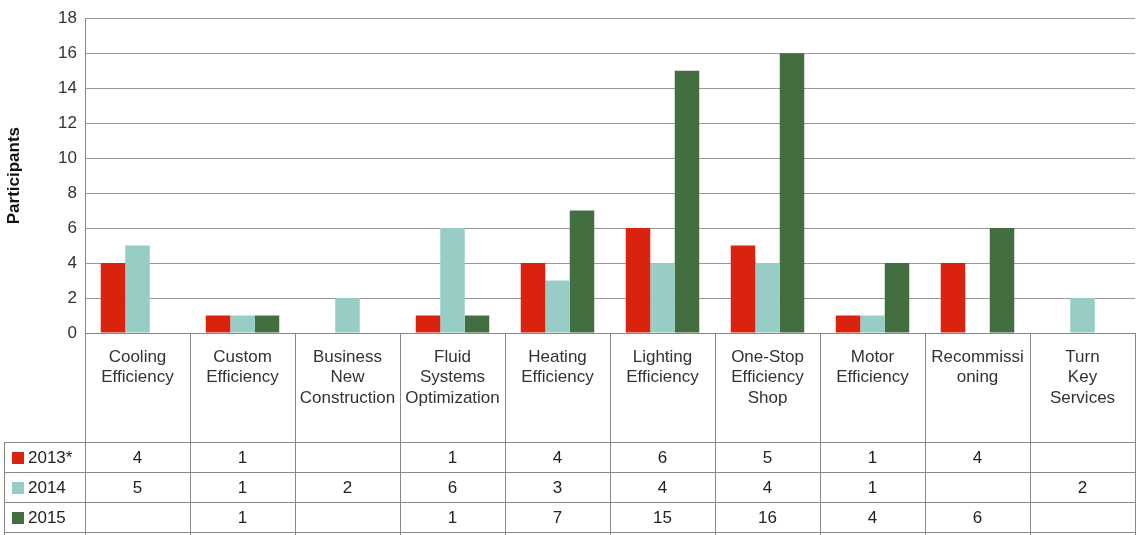 This screenshot has width=1139, height=535. I want to click on y-axis-title: Participants, so click(13, 175).